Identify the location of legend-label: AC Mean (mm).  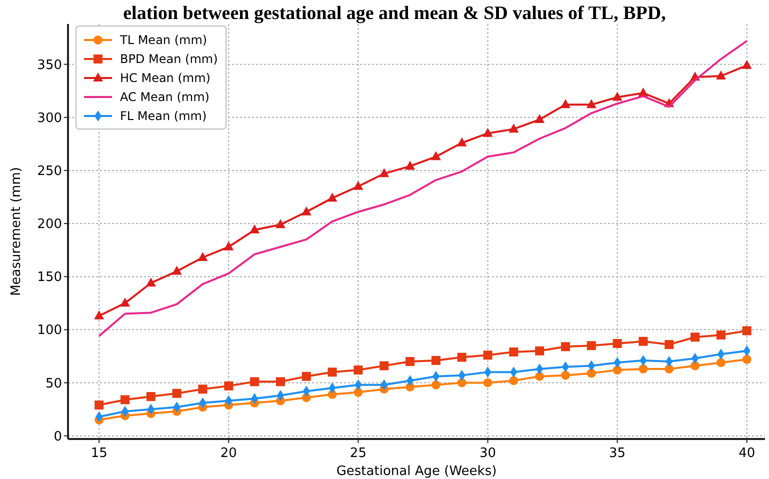
(165, 97).